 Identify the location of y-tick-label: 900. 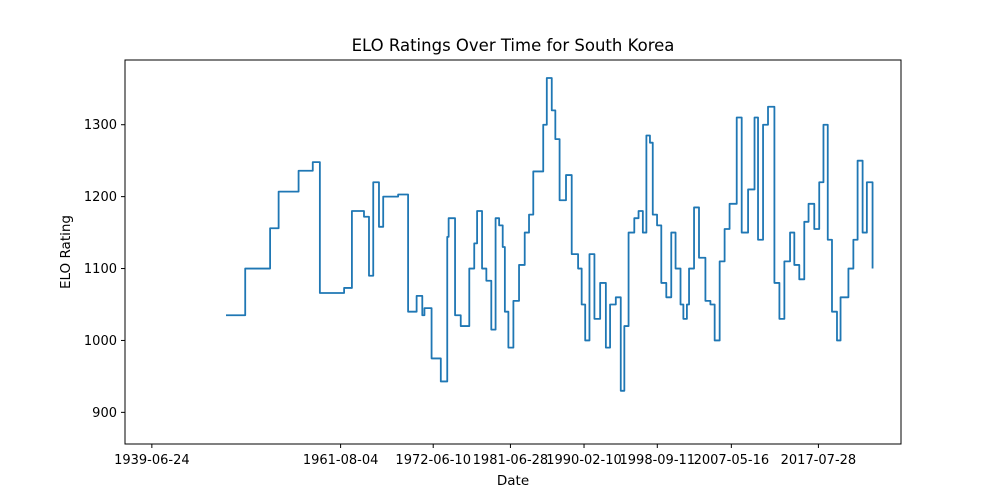
(104, 413).